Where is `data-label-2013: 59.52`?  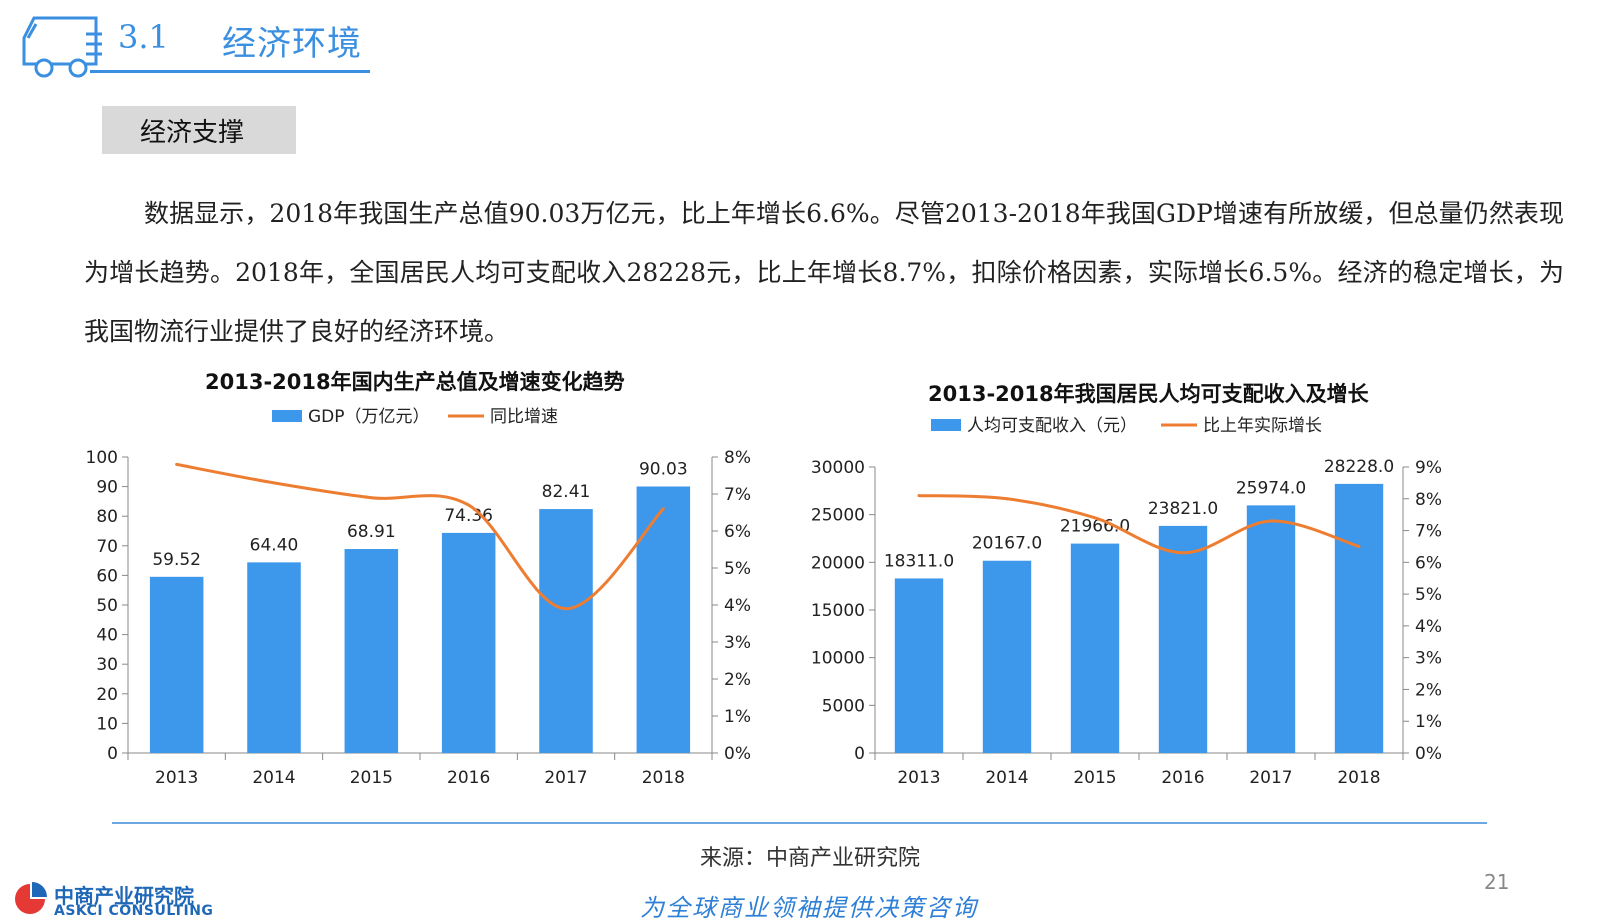
data-label-2013: 59.52 is located at coordinates (176, 560).